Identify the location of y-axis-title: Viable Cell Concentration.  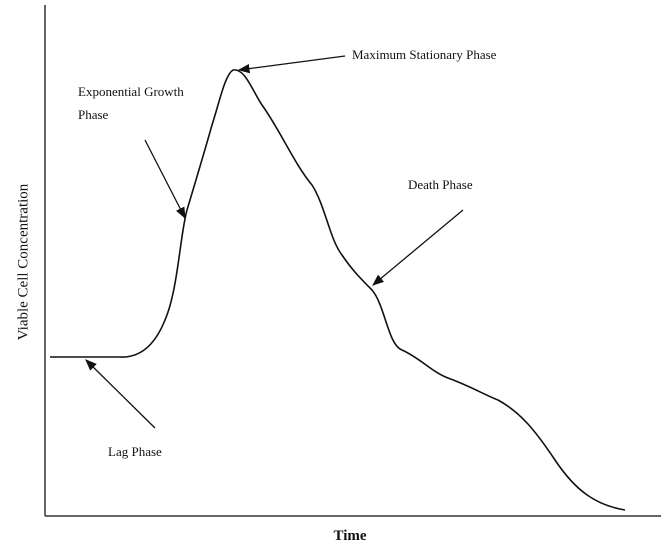
(23, 261).